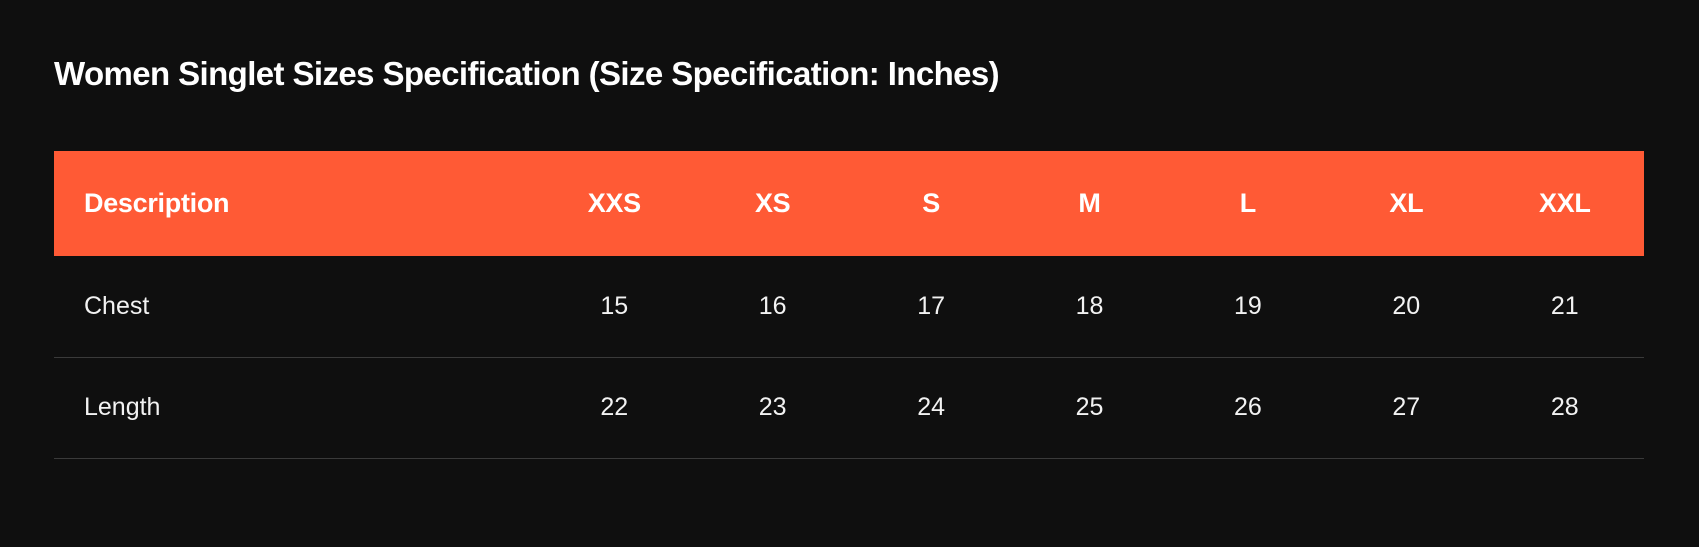  What do you see at coordinates (122, 407) in the screenshot?
I see `row-label-length: Length` at bounding box center [122, 407].